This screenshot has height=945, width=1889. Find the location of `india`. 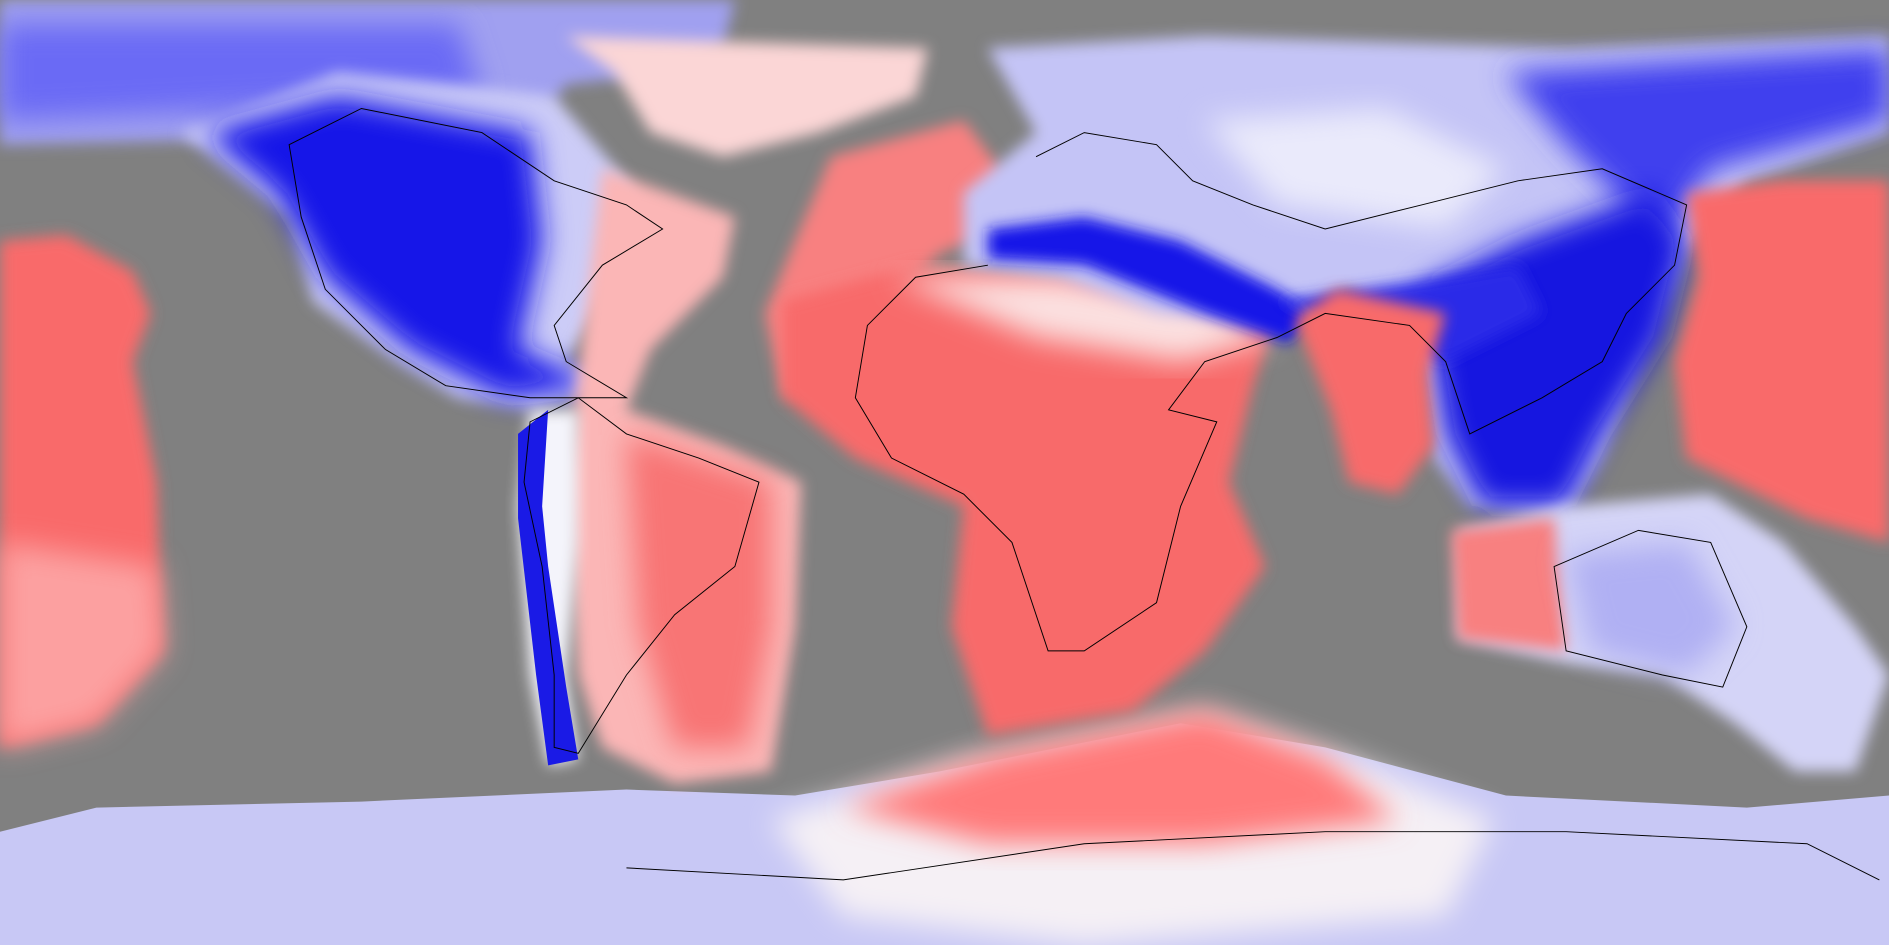

india is located at coordinates (1370, 392).